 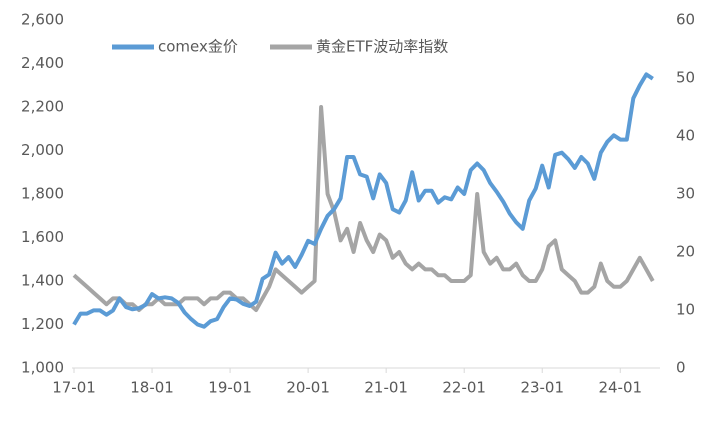 What do you see at coordinates (685, 78) in the screenshot?
I see `y2-tick-label: 50` at bounding box center [685, 78].